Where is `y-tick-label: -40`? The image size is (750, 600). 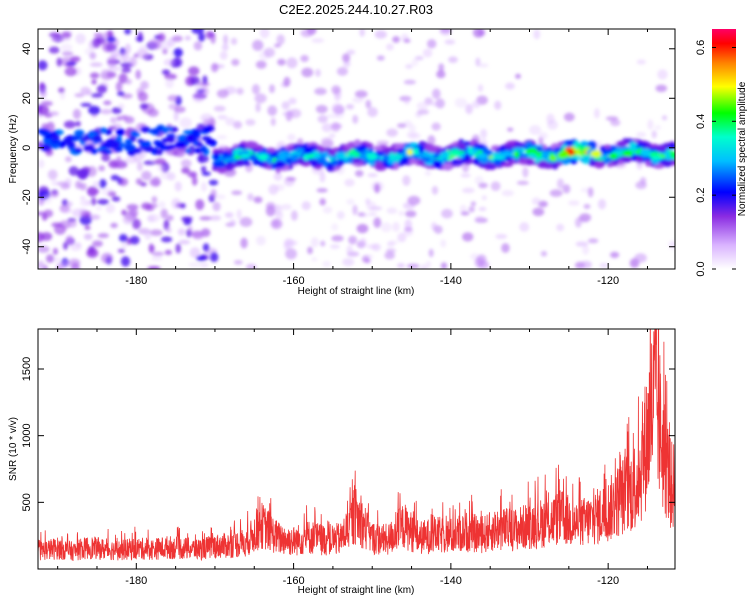
y-tick-label: -40 is located at coordinates (27, 247).